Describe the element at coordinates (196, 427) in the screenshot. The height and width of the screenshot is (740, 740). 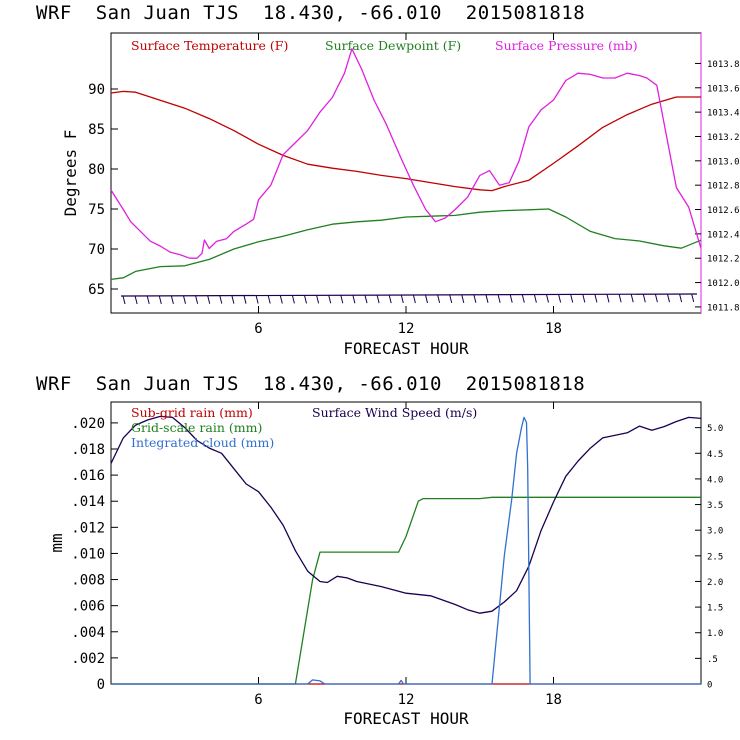
I see `legend-grid-scale-rain: Grid-scale rain (mm)` at that location.